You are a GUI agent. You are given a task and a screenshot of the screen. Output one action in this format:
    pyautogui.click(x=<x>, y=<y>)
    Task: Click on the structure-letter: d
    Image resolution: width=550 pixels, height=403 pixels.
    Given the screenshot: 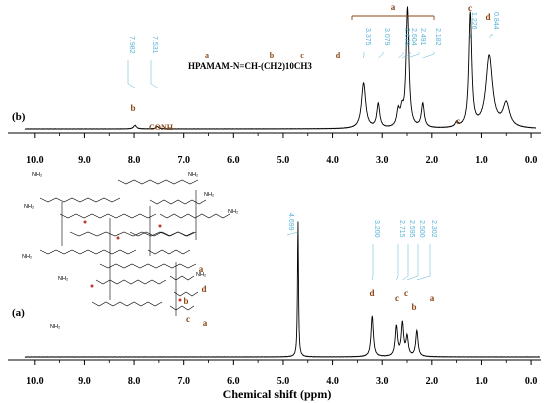 What is the action you would take?
    pyautogui.click(x=203, y=289)
    